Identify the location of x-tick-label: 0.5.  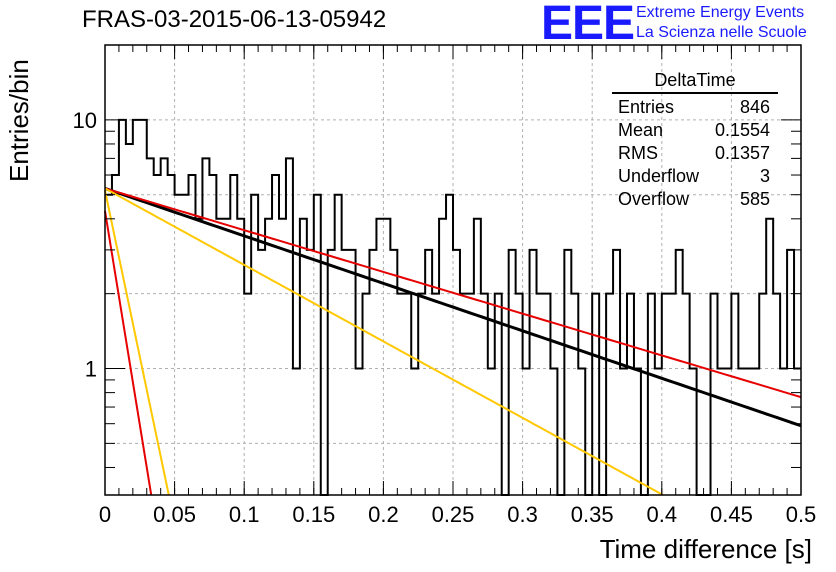
(801, 514).